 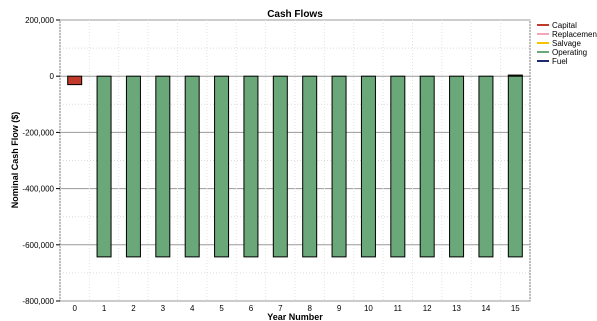 I want to click on x-tick-label: 5, so click(x=221, y=308).